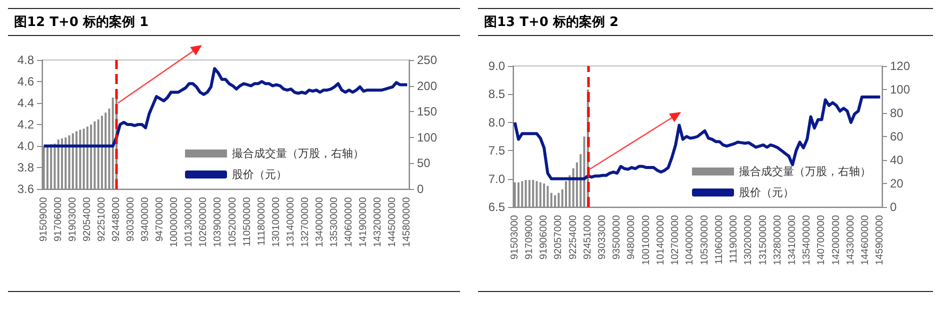 This screenshot has width=941, height=321. What do you see at coordinates (529, 237) in the screenshot?
I see `x-tick-label: 91709000` at bounding box center [529, 237].